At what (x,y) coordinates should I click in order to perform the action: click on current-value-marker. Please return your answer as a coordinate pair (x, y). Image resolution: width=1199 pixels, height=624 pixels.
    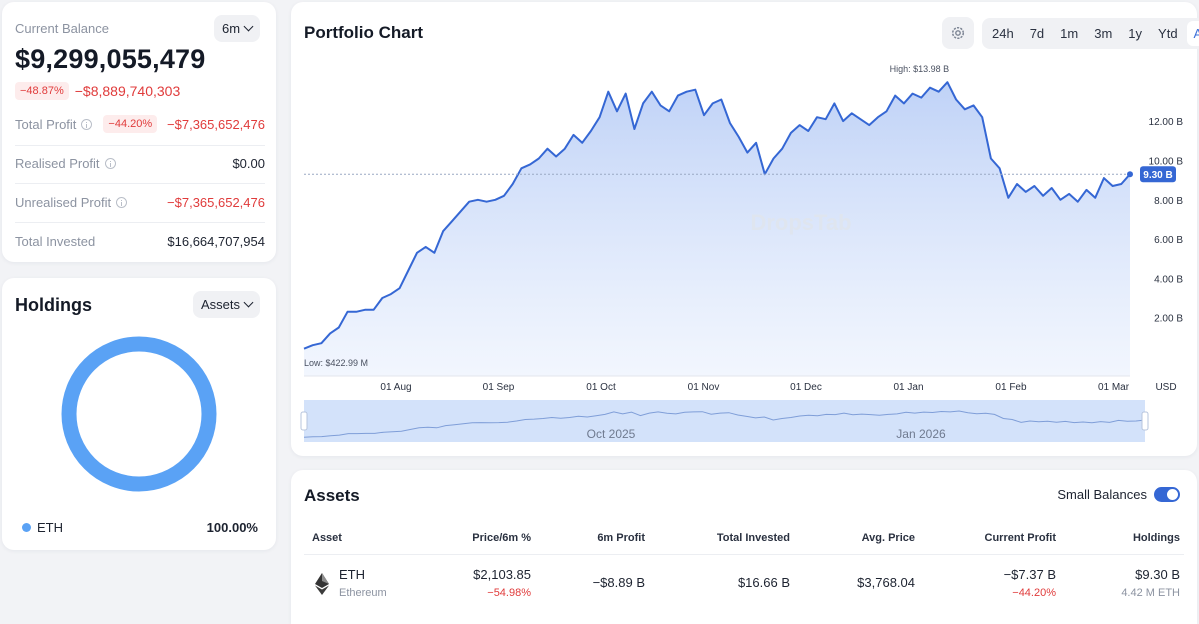
    Looking at the image, I should click on (1130, 174).